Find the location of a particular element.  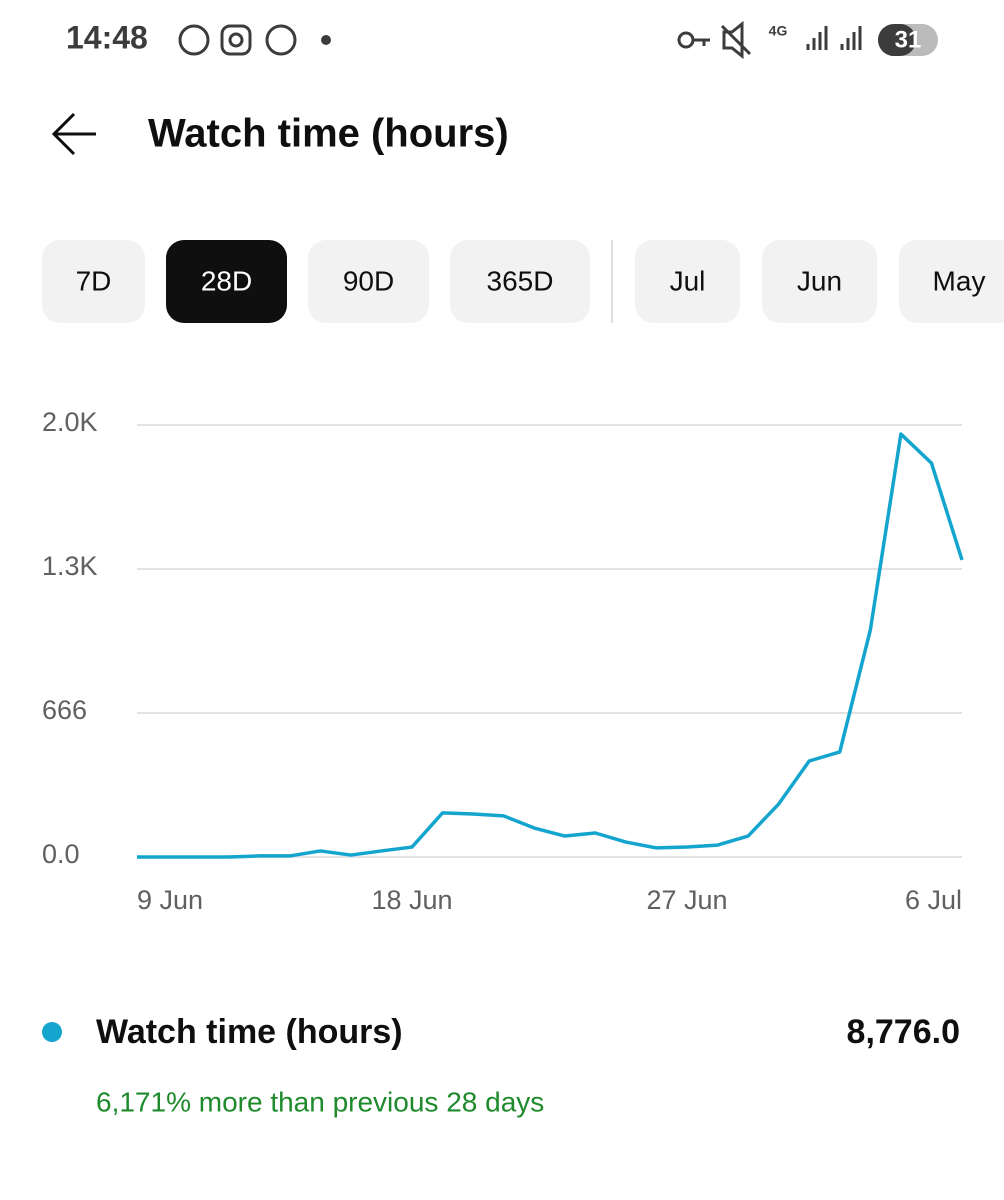

tab-label: Jun is located at coordinates (819, 280).